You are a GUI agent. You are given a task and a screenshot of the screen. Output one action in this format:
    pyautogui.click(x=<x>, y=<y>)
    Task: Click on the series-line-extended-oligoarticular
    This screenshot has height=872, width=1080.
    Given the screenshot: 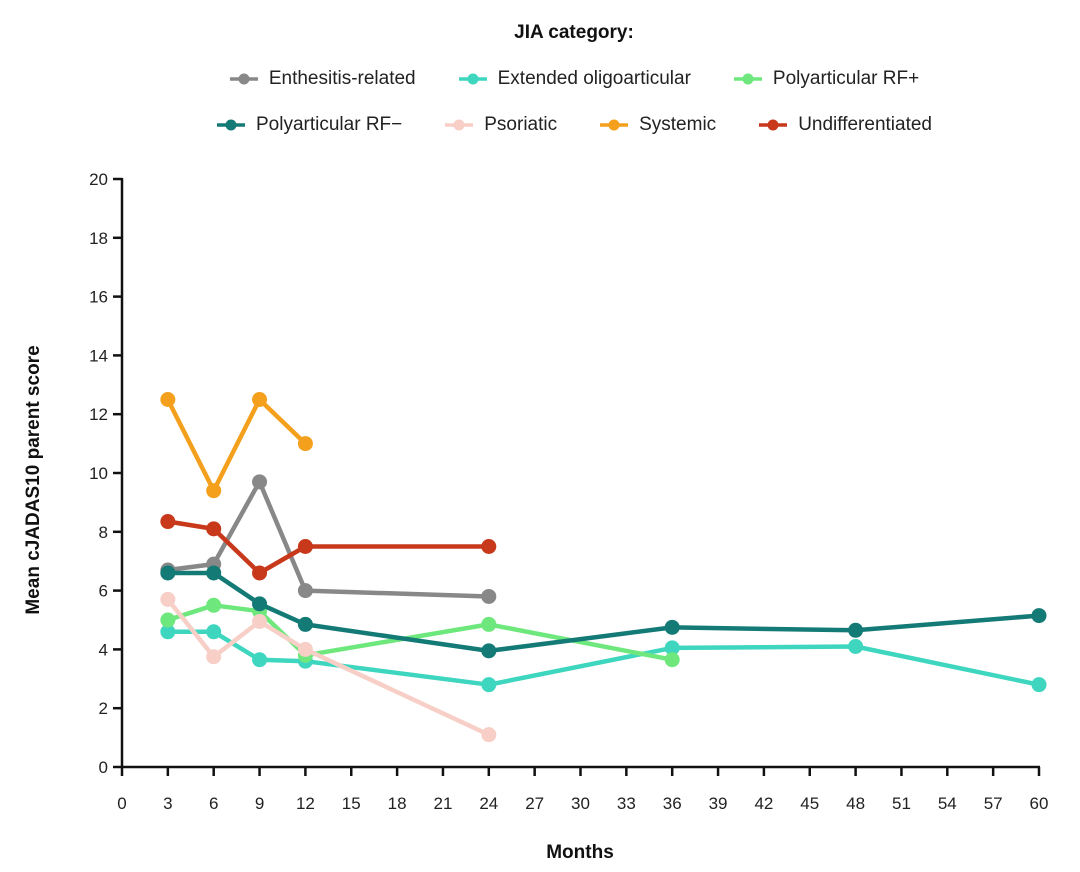 What is the action you would take?
    pyautogui.click(x=603, y=658)
    